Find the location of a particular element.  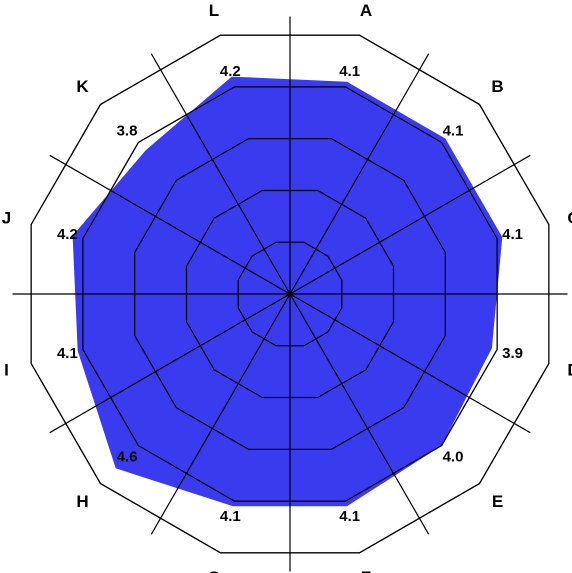

value-label-c: 4.1 is located at coordinates (512, 234).